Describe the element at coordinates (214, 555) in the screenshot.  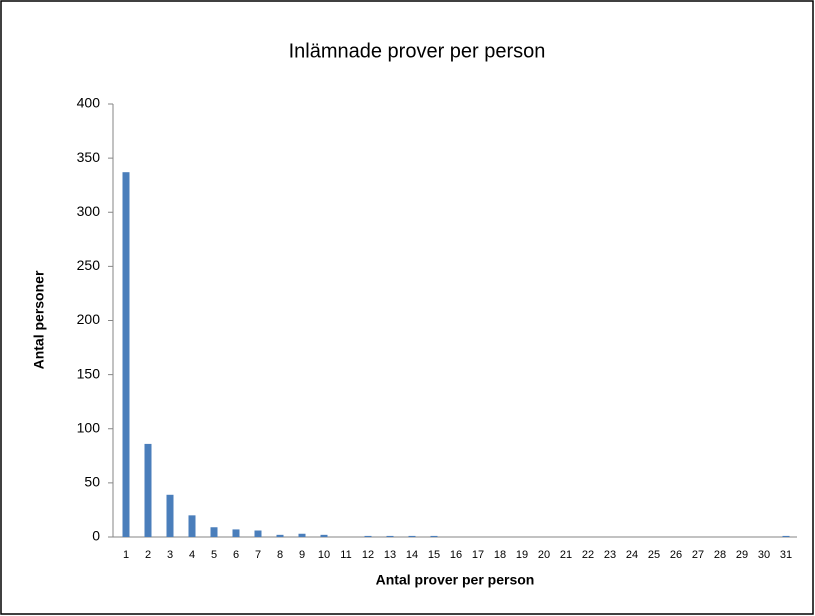
I see `x-tick-label: 5` at that location.